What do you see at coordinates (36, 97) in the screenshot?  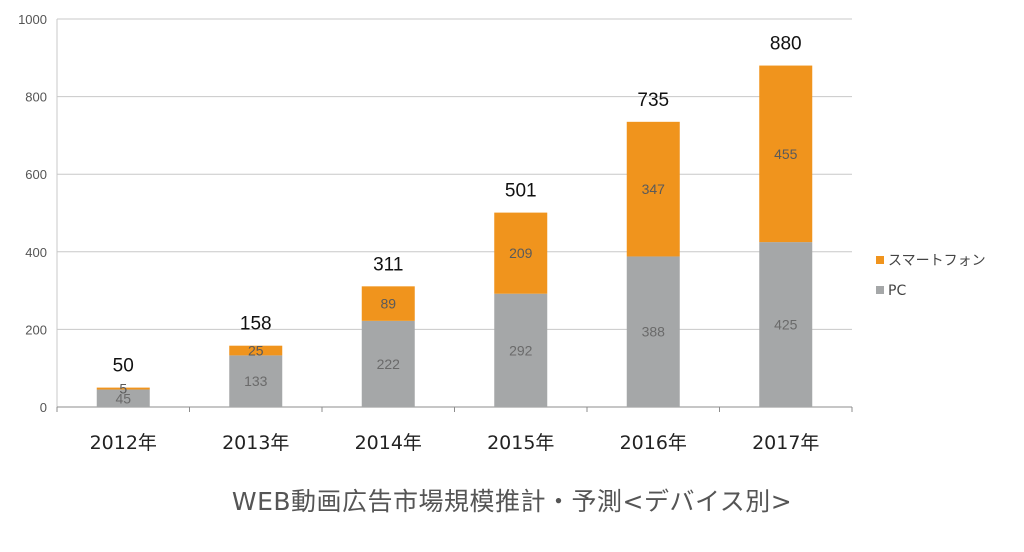 I see `y-tick-label: 800` at bounding box center [36, 97].